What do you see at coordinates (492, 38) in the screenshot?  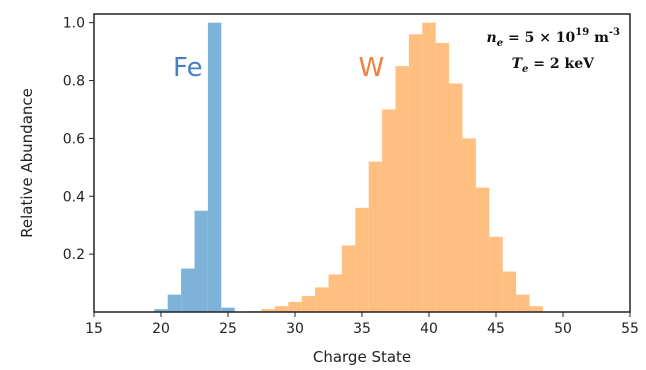 I see `density-symbol: n` at bounding box center [492, 38].